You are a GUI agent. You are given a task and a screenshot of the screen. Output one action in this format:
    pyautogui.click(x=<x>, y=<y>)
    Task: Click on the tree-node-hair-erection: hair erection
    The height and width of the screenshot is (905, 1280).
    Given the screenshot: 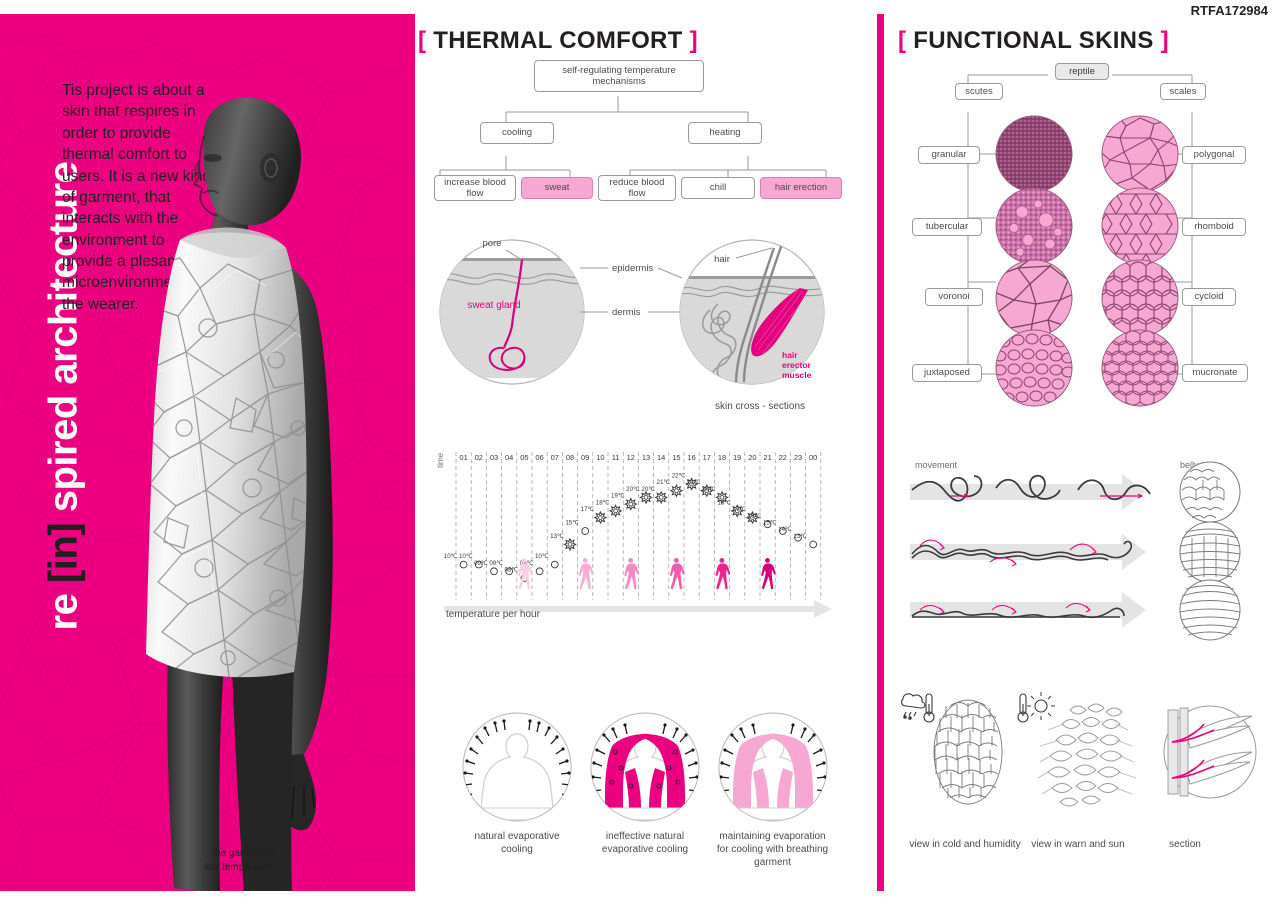 What is the action you would take?
    pyautogui.click(x=801, y=188)
    